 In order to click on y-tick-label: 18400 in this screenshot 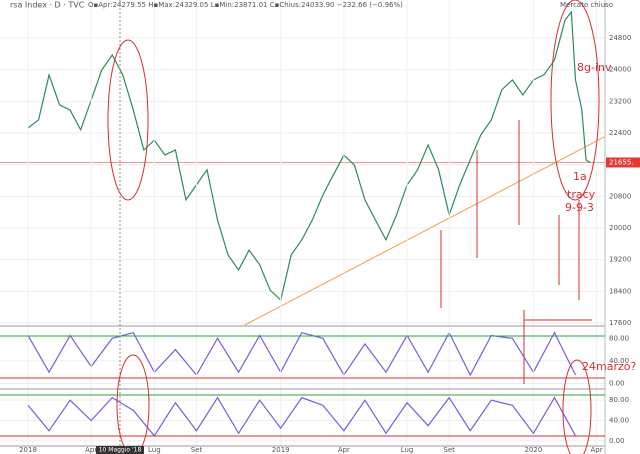, I will do `click(620, 291)`.